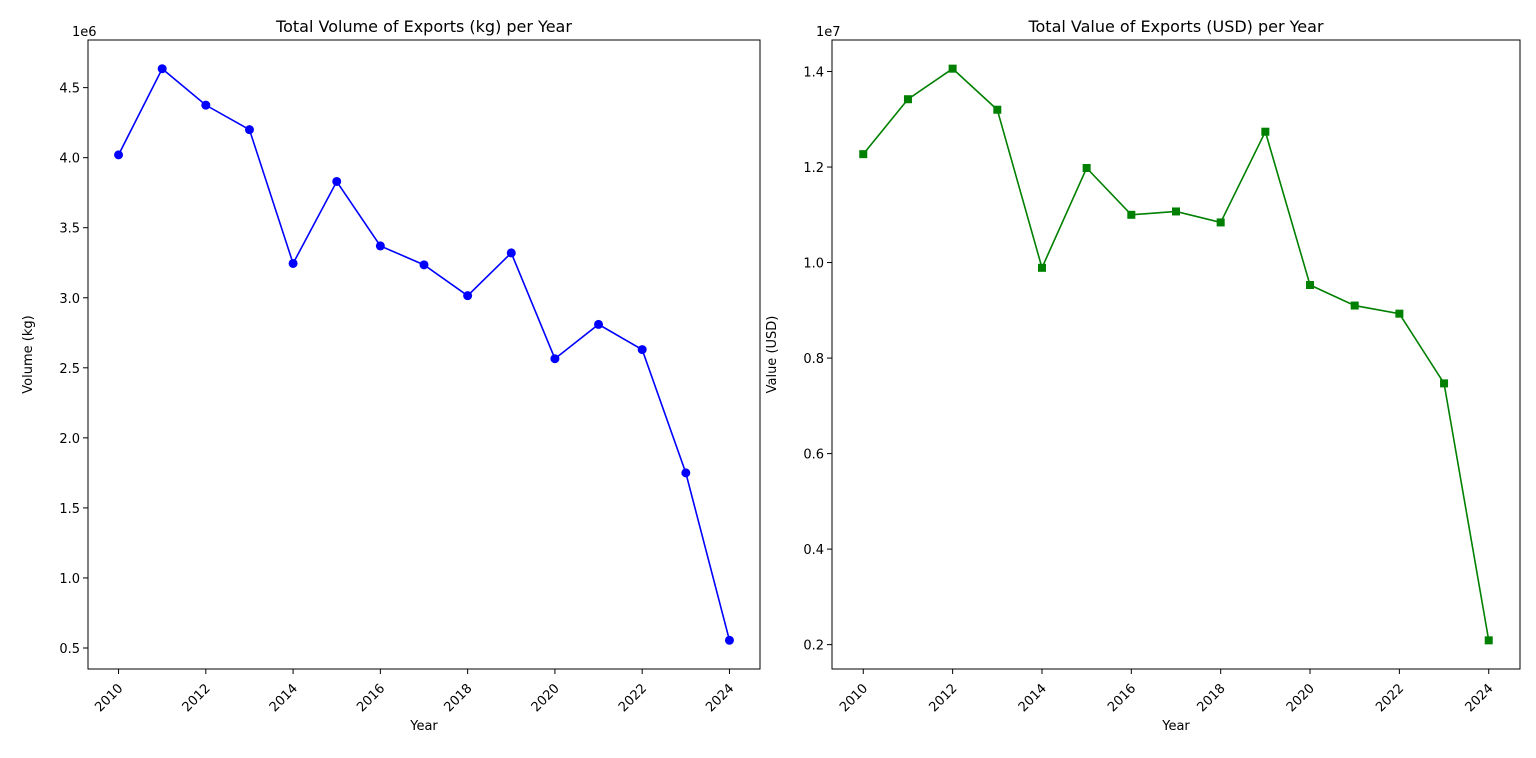 This screenshot has width=1536, height=758. Describe the element at coordinates (69, 89) in the screenshot. I see `y-tick-label: 4.5` at that location.